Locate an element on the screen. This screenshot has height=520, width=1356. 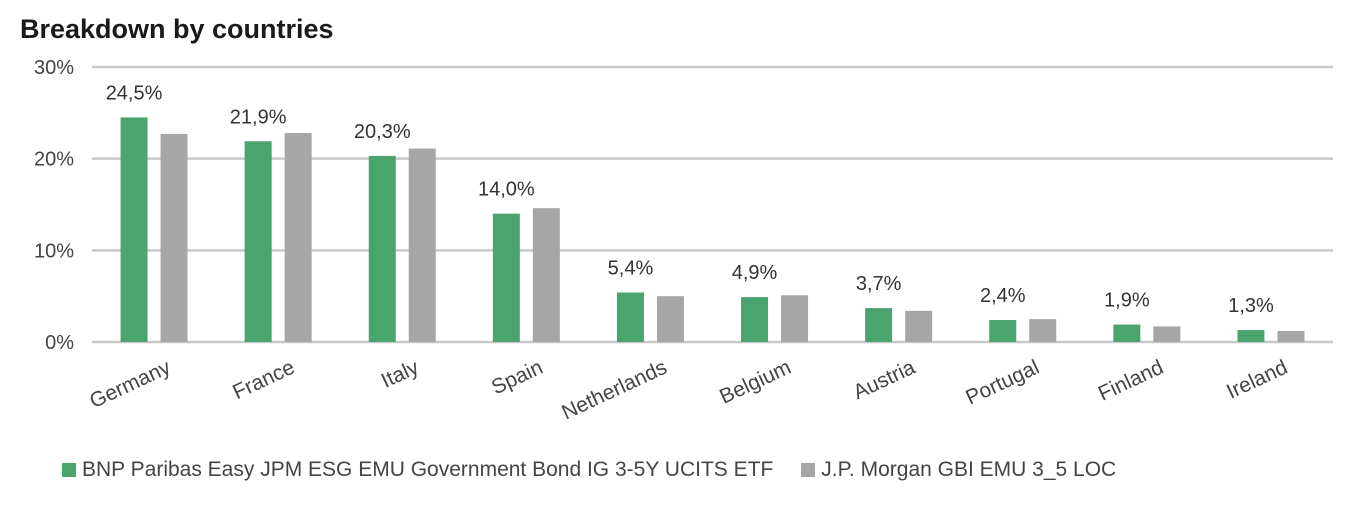
bar-jpm-portugal is located at coordinates (1043, 330).